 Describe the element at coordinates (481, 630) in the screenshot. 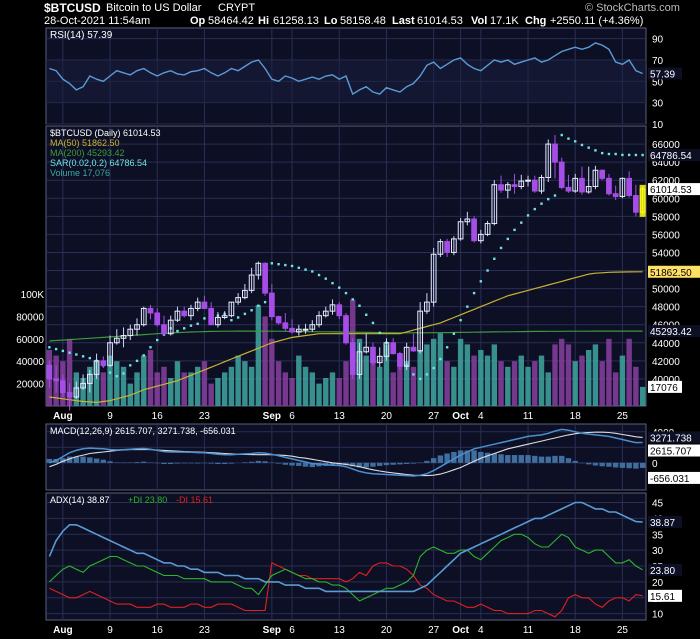

I see `adx-x-tick: 4` at that location.